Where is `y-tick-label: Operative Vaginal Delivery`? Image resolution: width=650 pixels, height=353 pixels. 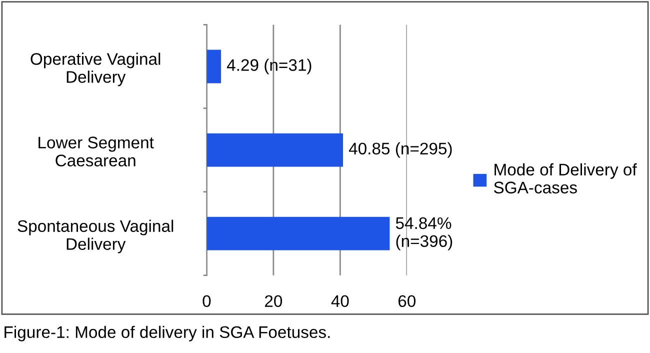
y-tick-label: Operative Vaginal Delivery is located at coordinates (95, 69).